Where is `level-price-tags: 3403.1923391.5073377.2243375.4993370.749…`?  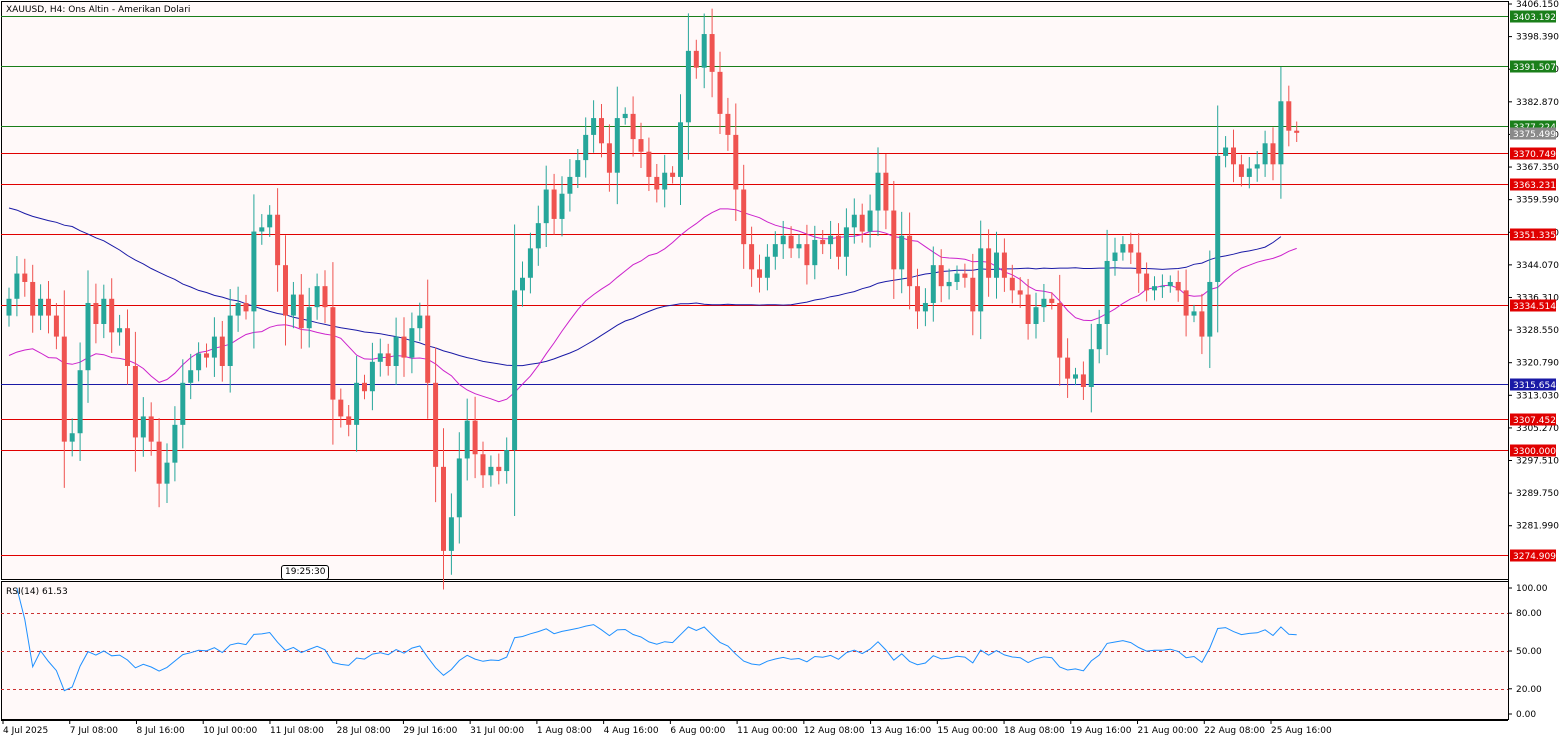 level-price-tags: 3403.1923391.5073377.2243375.4993370.749… is located at coordinates (1533, 286).